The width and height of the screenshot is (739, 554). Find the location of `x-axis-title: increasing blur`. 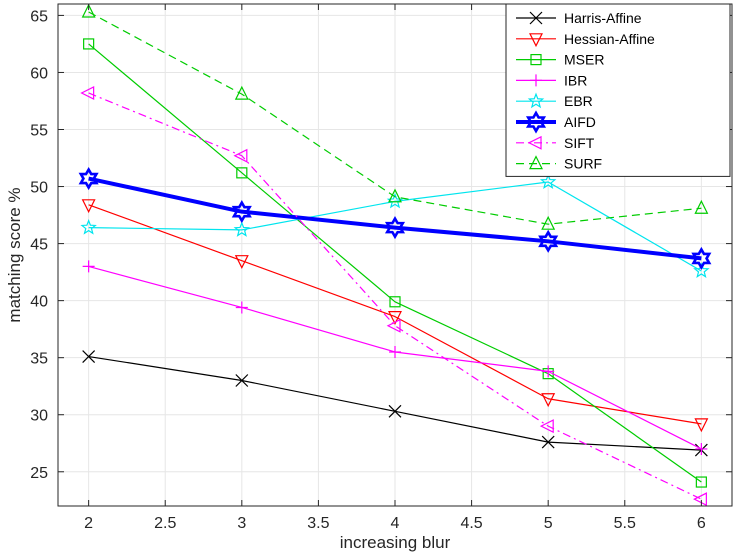

x-axis-title: increasing blur is located at coordinates (395, 542).